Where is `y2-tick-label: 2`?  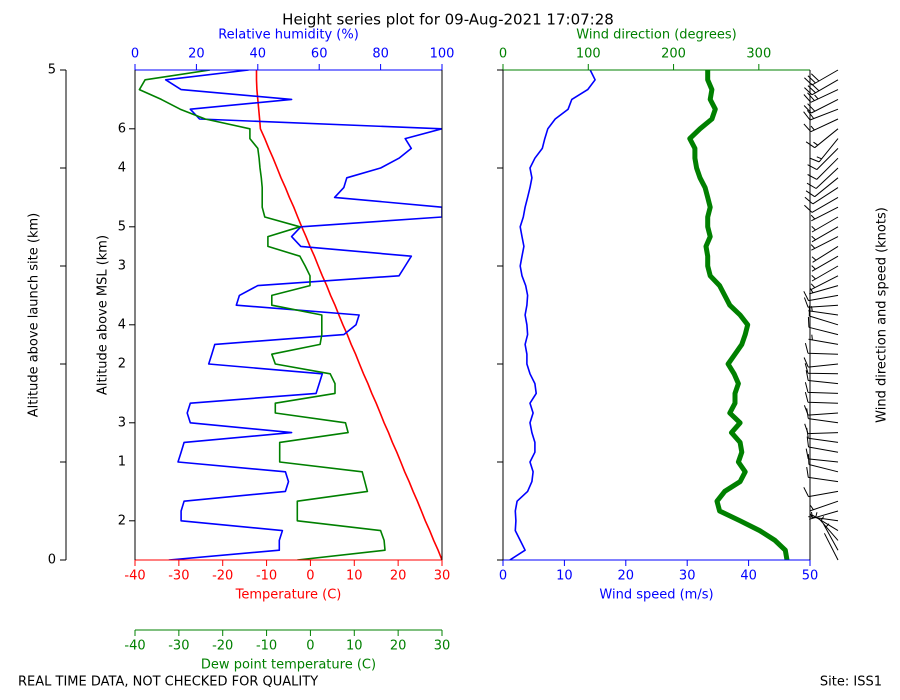 y2-tick-label: 2 is located at coordinates (122, 520).